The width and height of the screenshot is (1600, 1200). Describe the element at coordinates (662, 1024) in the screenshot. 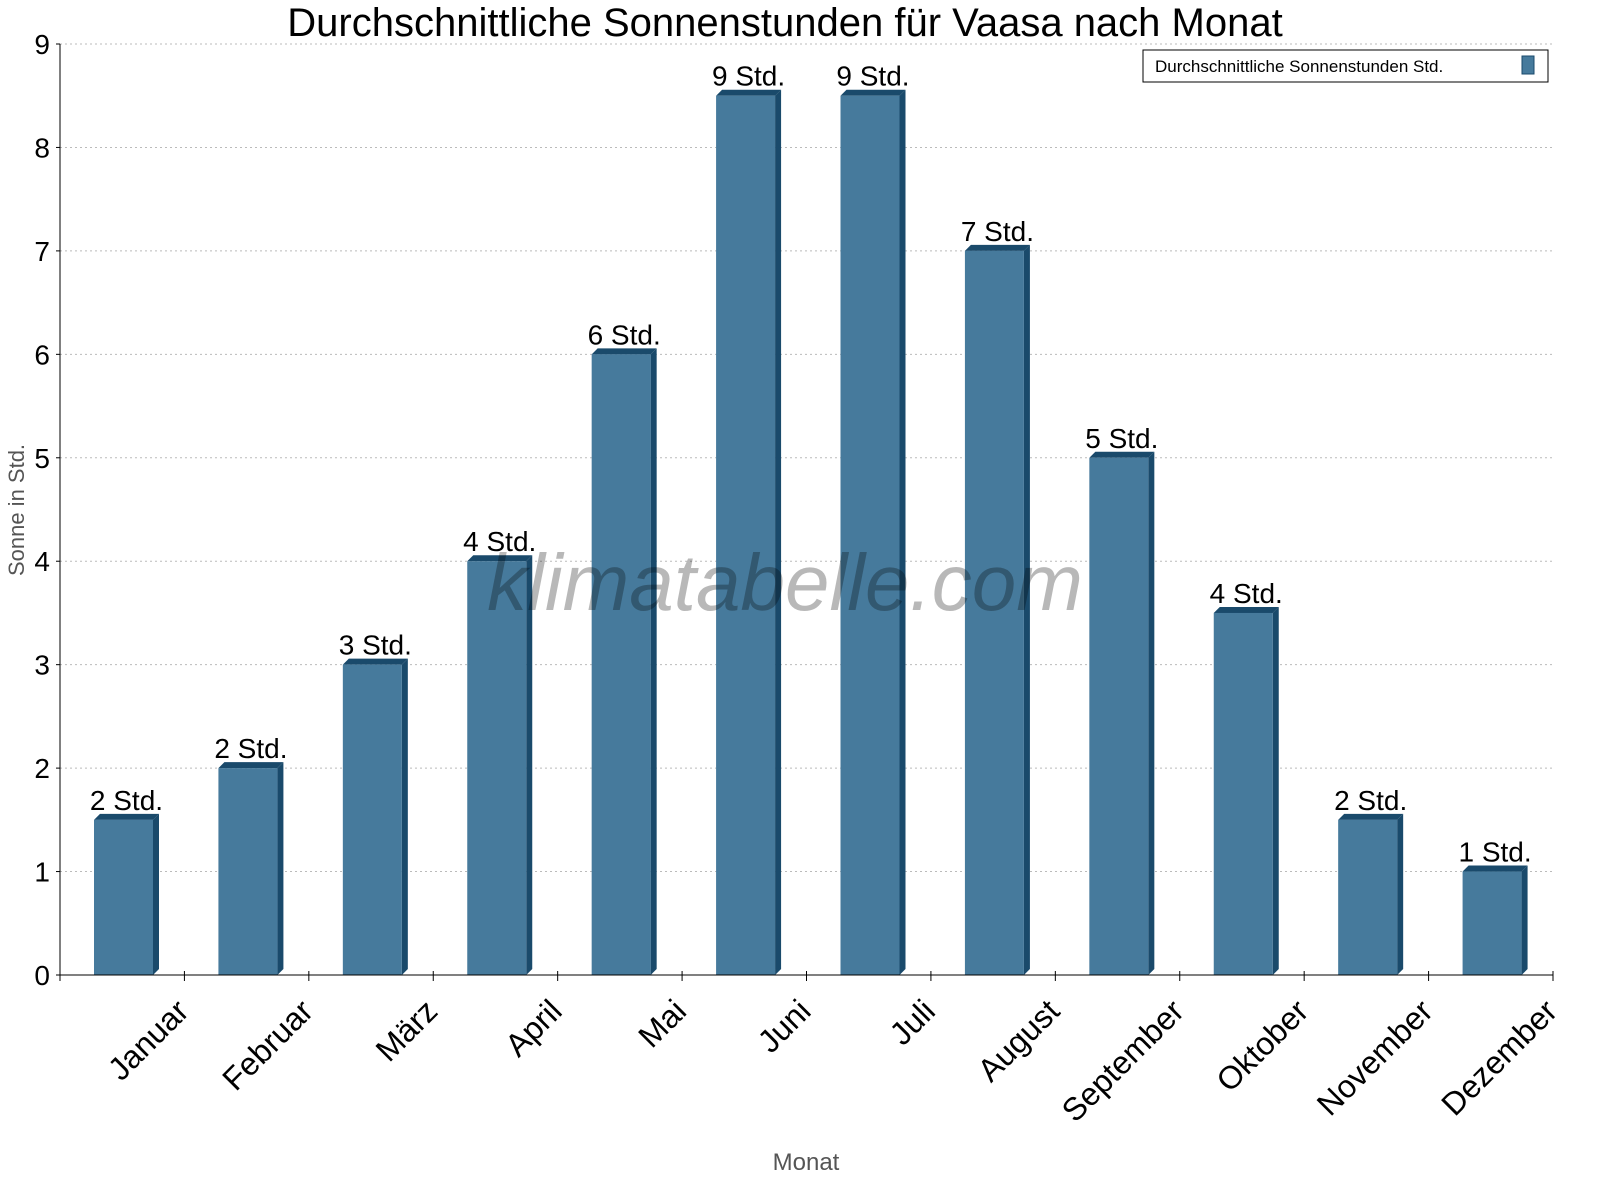

I see `x-tick-label: Mai` at that location.